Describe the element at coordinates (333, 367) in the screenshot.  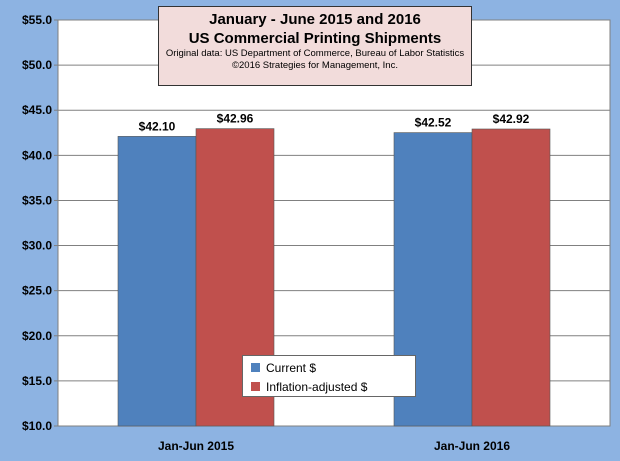
I see `legend-item-current: Current $` at that location.